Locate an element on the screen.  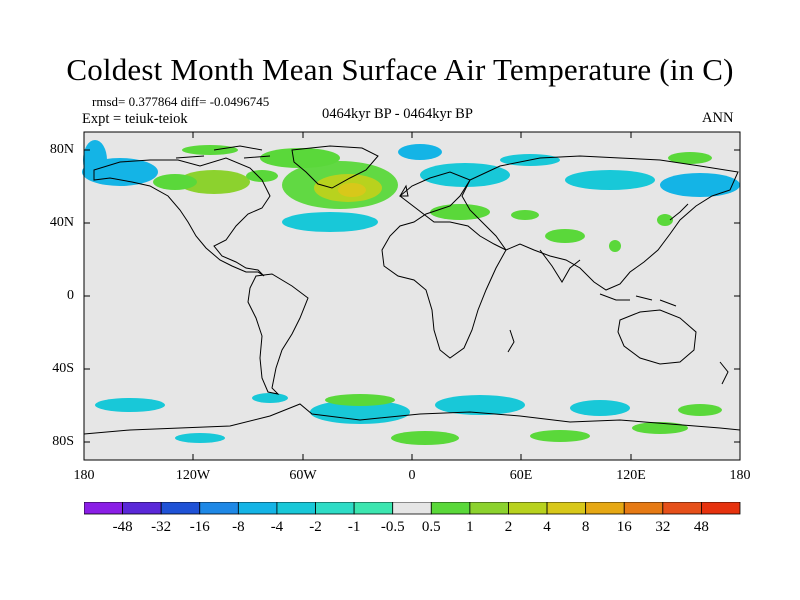
coastline-europe-africa is located at coordinates (444, 265).